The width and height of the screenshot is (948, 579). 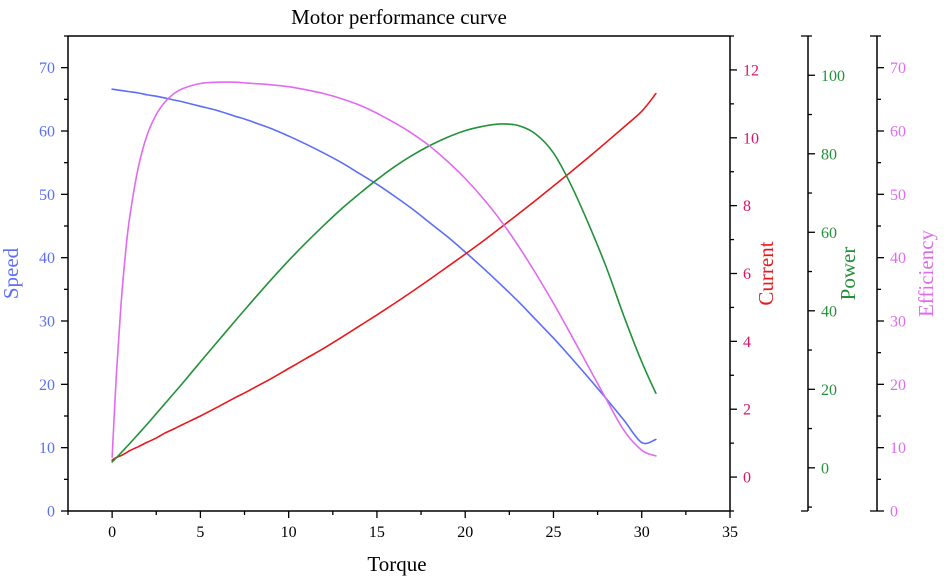 What do you see at coordinates (829, 233) in the screenshot?
I see `power-tick-label: 60` at bounding box center [829, 233].